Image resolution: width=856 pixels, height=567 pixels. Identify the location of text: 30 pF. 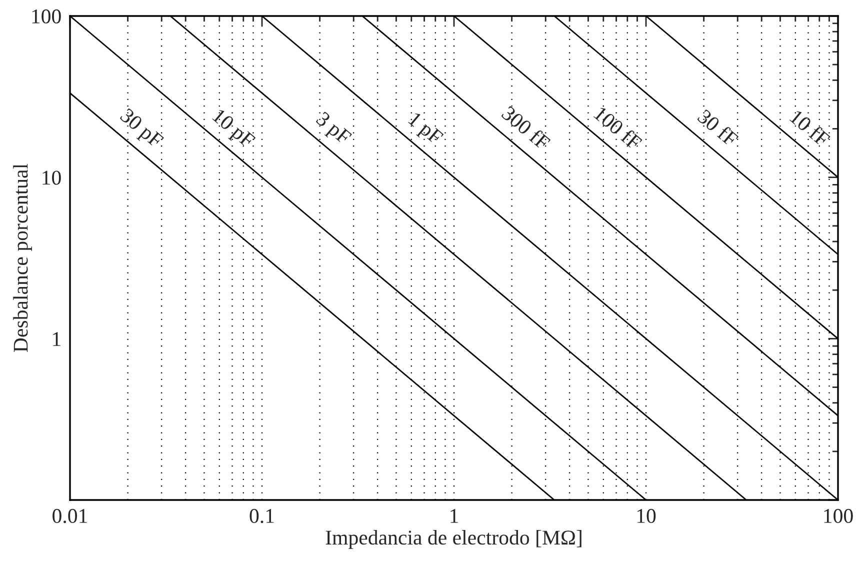
(140, 130).